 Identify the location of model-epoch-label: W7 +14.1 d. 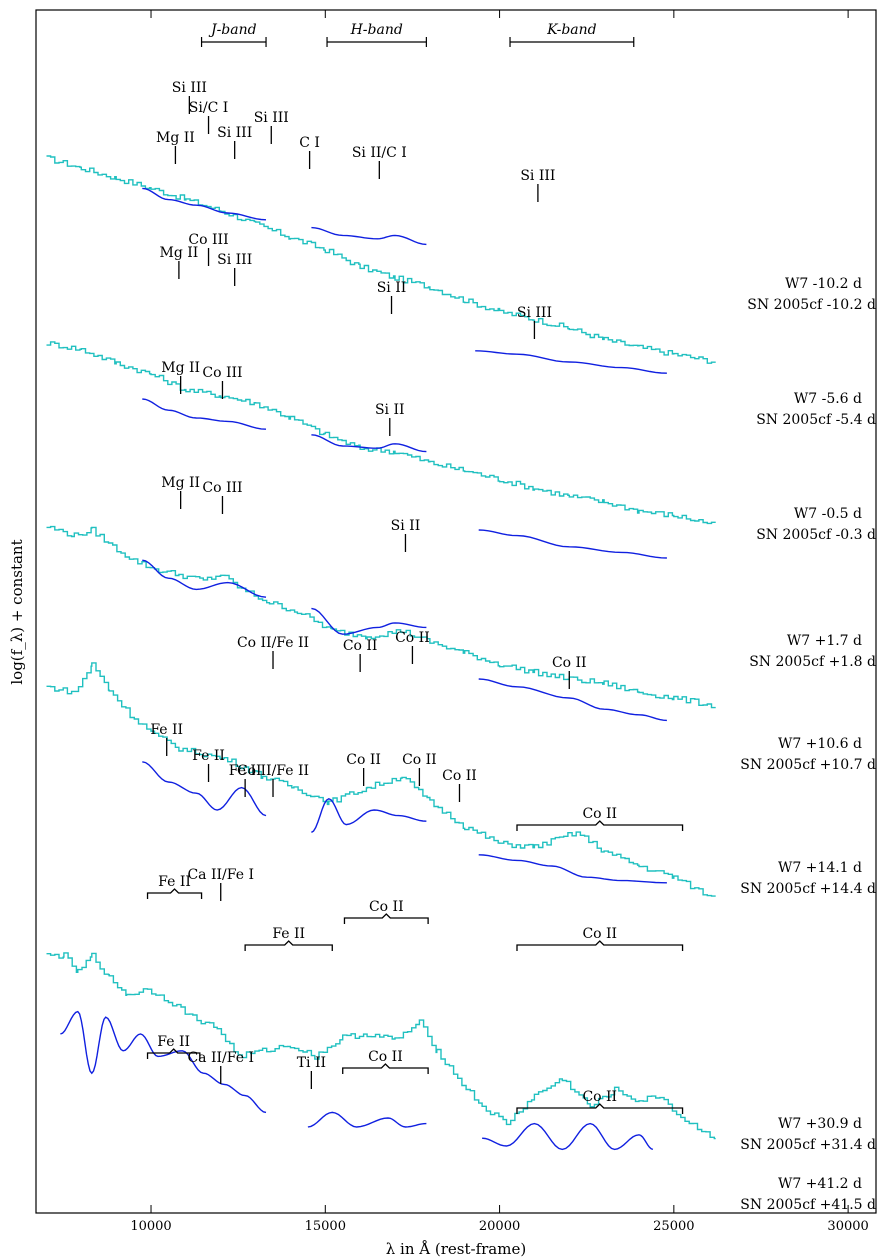
(820, 868).